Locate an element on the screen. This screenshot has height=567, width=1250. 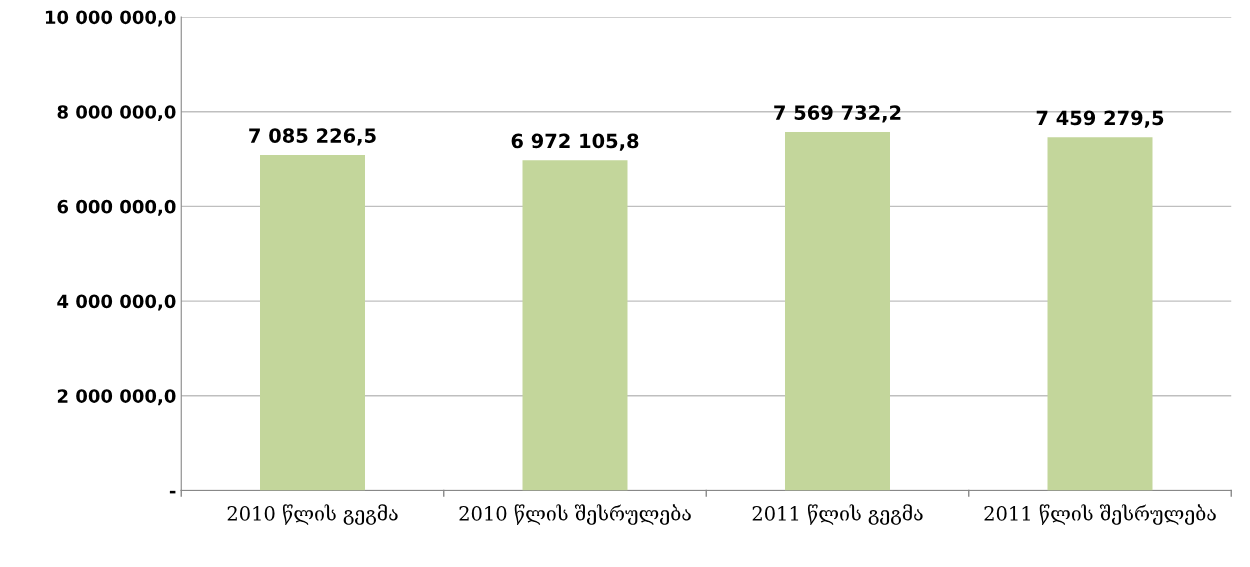
y-tick-label: 6 000 000,0 is located at coordinates (116, 207).